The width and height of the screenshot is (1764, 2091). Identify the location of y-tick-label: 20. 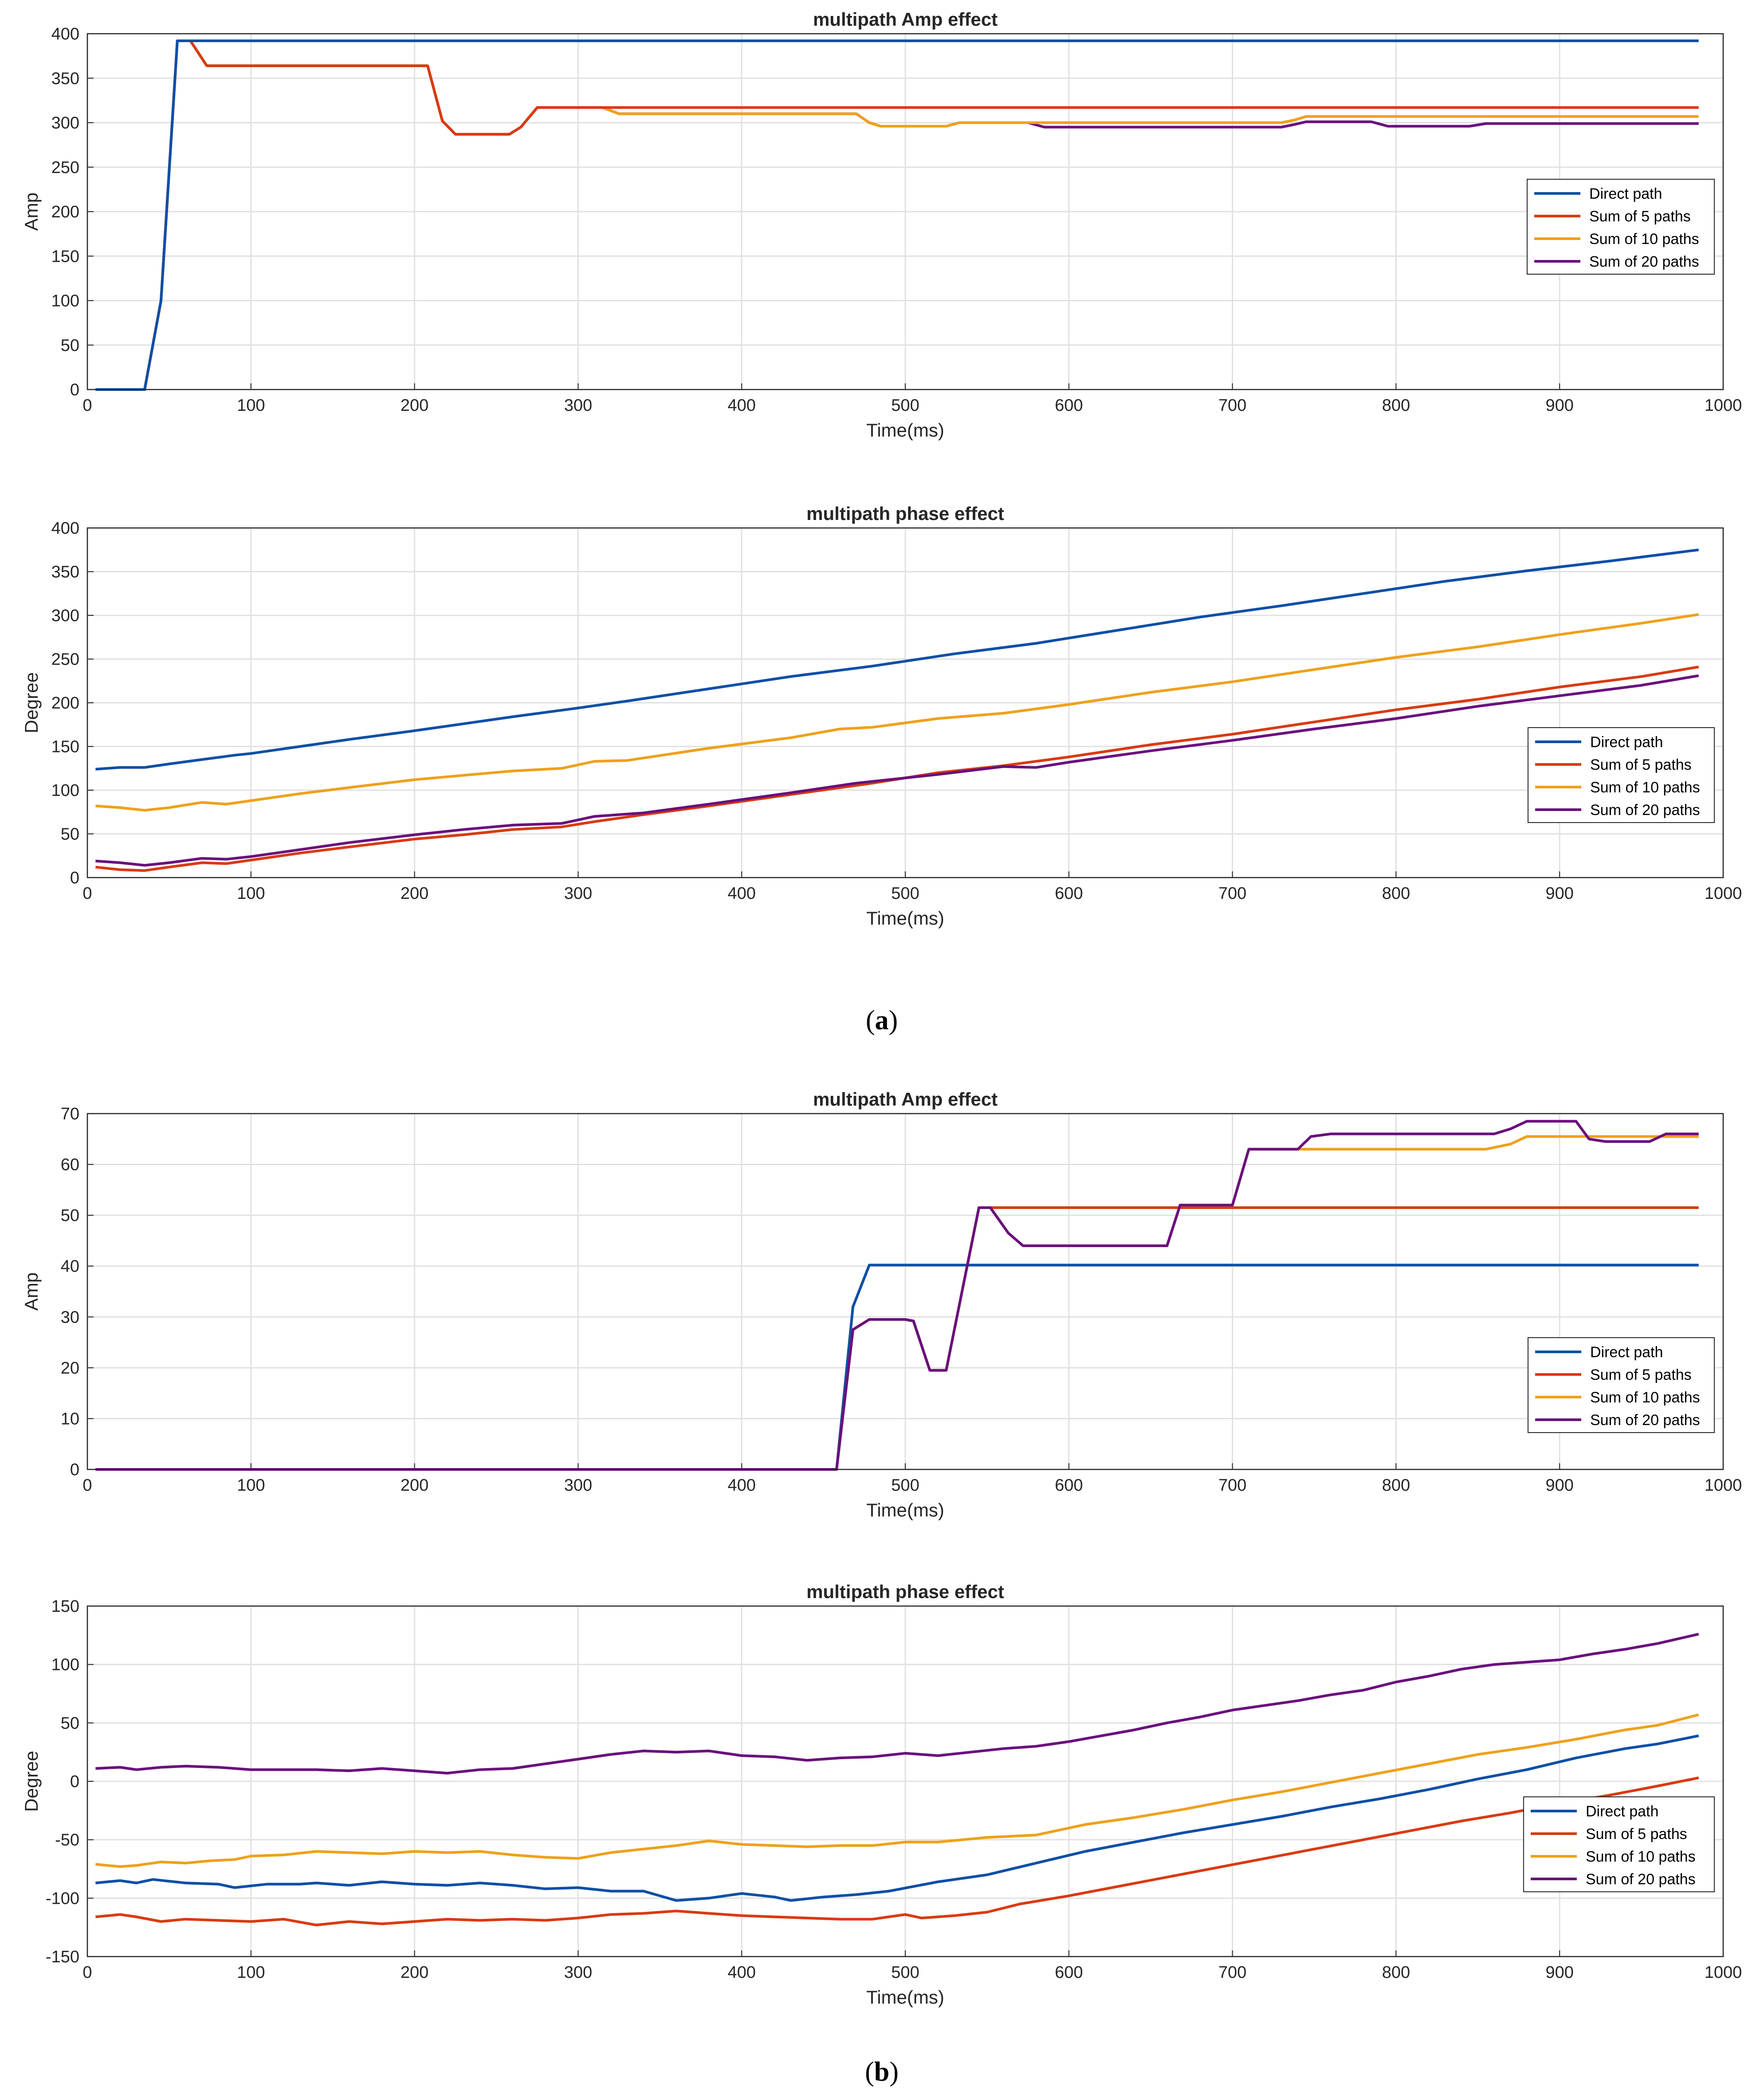
(70, 1368).